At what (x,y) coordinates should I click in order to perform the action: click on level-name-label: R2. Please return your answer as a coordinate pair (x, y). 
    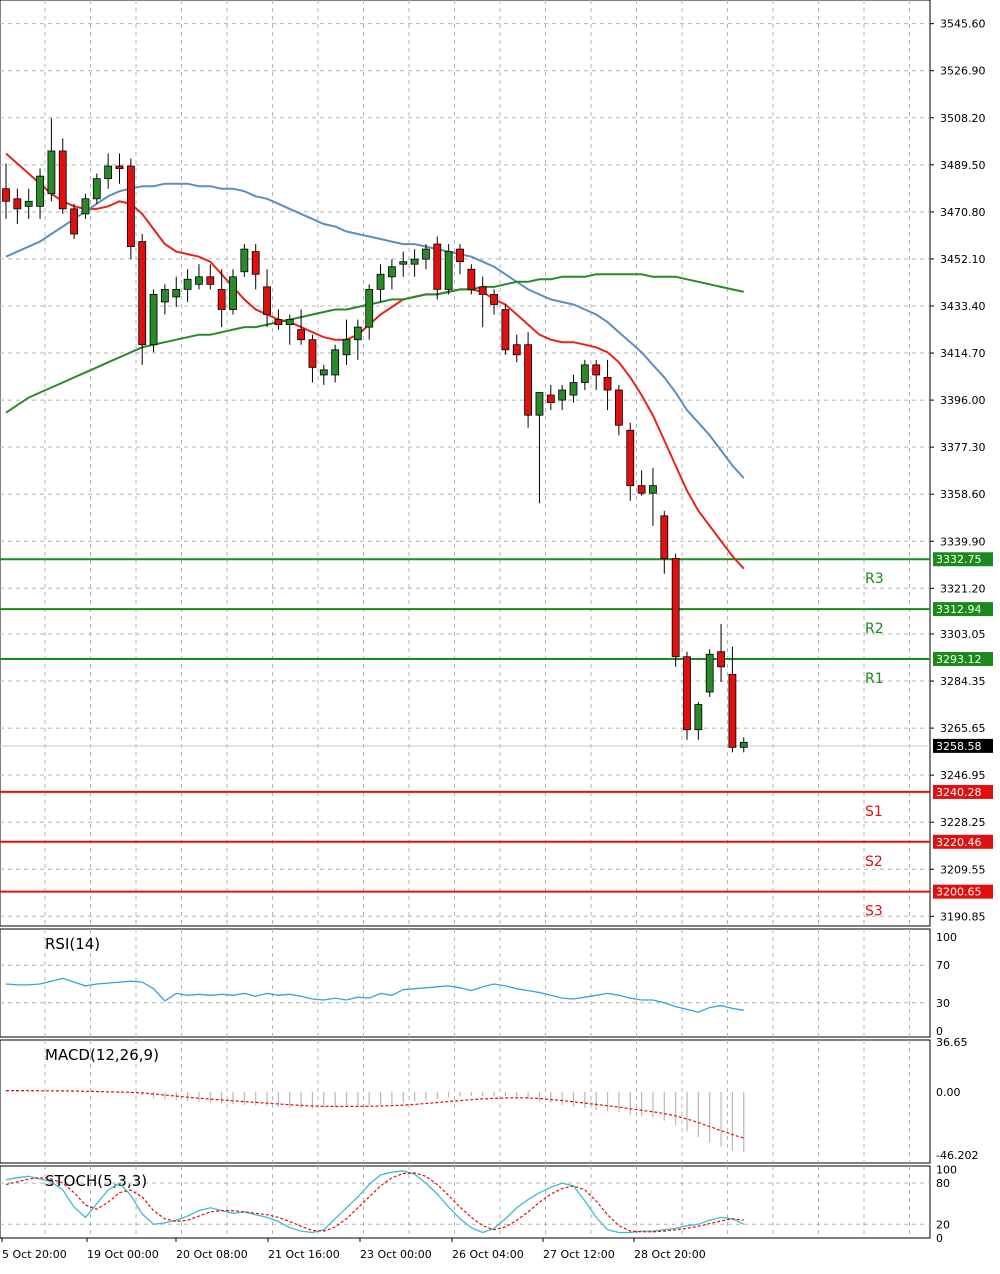
    Looking at the image, I should click on (874, 629).